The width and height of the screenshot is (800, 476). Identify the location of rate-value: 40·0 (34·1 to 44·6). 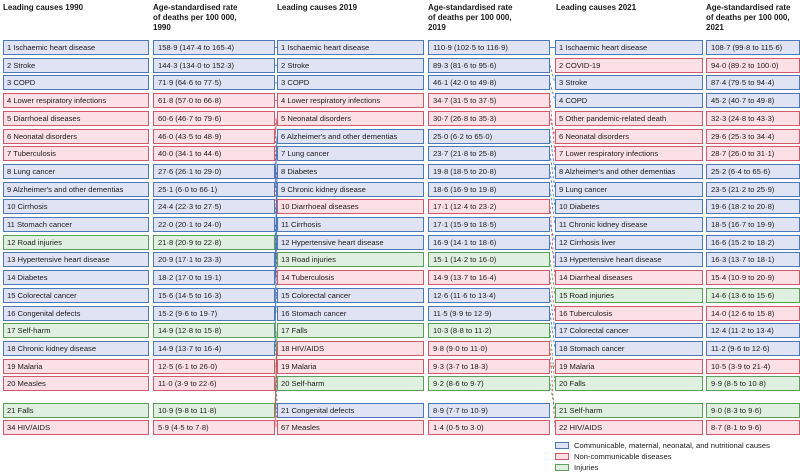
(214, 154).